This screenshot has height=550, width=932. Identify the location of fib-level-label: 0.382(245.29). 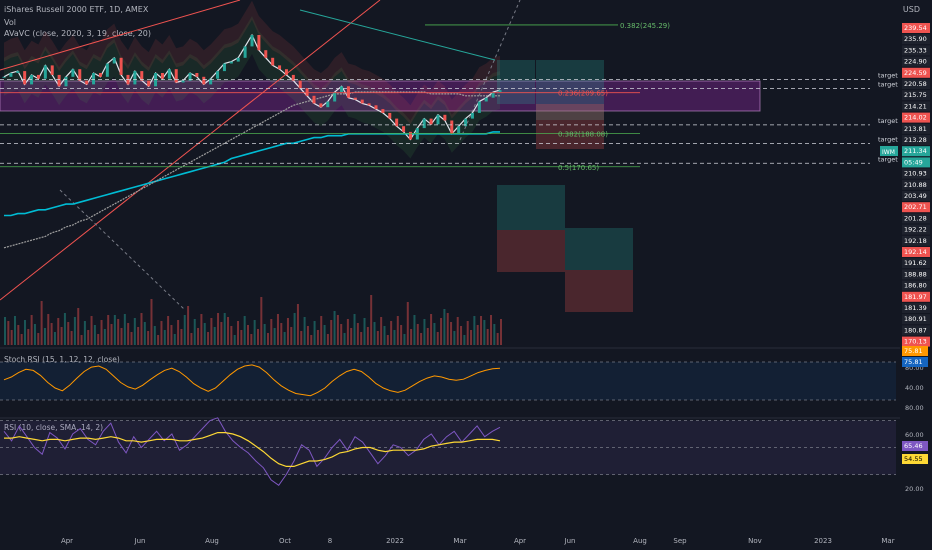
(645, 26).